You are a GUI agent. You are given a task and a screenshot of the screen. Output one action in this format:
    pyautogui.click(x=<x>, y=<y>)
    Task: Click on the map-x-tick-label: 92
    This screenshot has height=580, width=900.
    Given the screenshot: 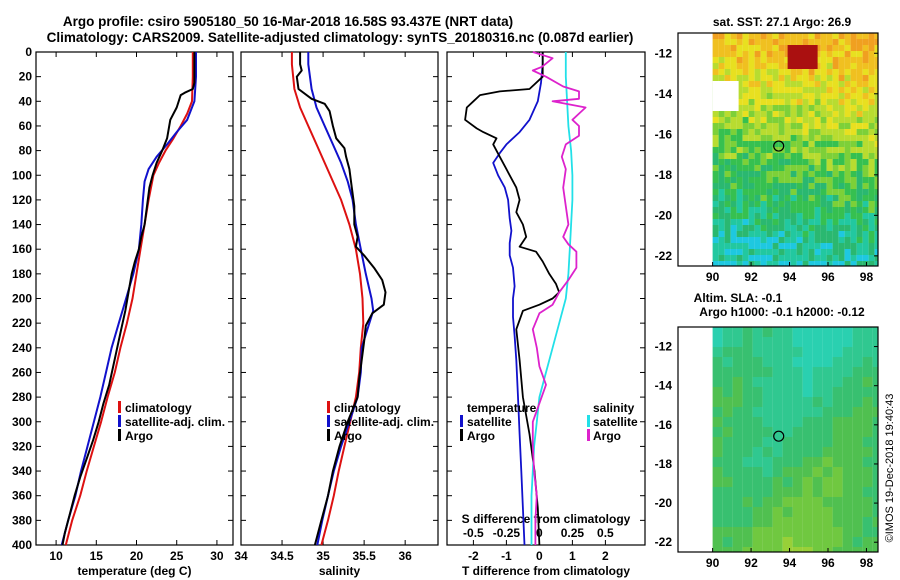 What is the action you would take?
    pyautogui.click(x=751, y=563)
    